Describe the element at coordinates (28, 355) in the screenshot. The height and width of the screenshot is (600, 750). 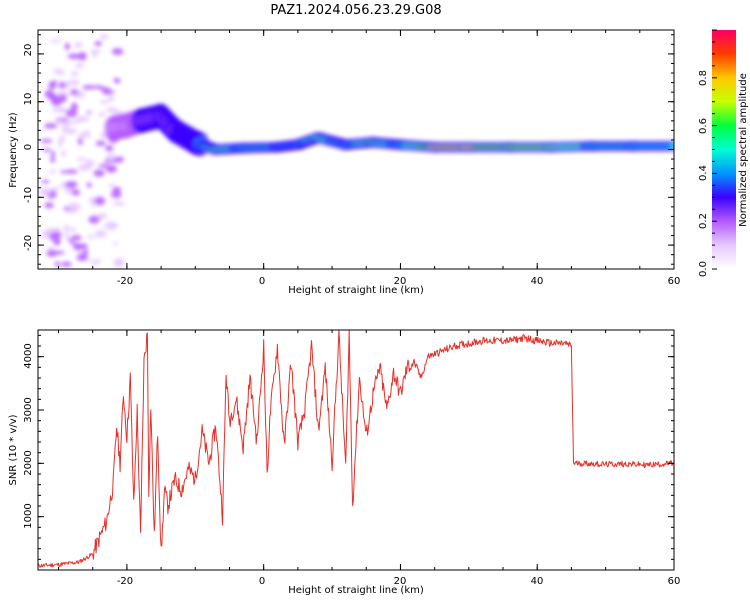
I see `snr-ytick-label: 4000` at that location.